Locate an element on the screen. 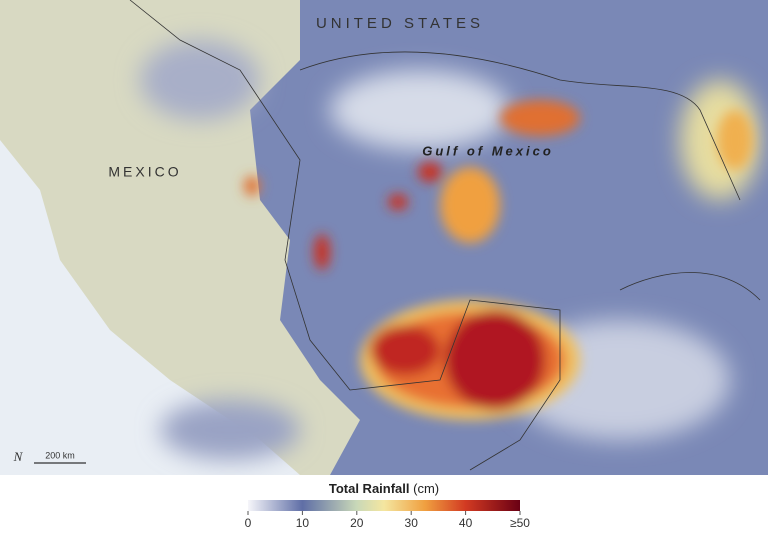 The image size is (768, 545). water-label: Gulf of Mexico is located at coordinates (488, 150).